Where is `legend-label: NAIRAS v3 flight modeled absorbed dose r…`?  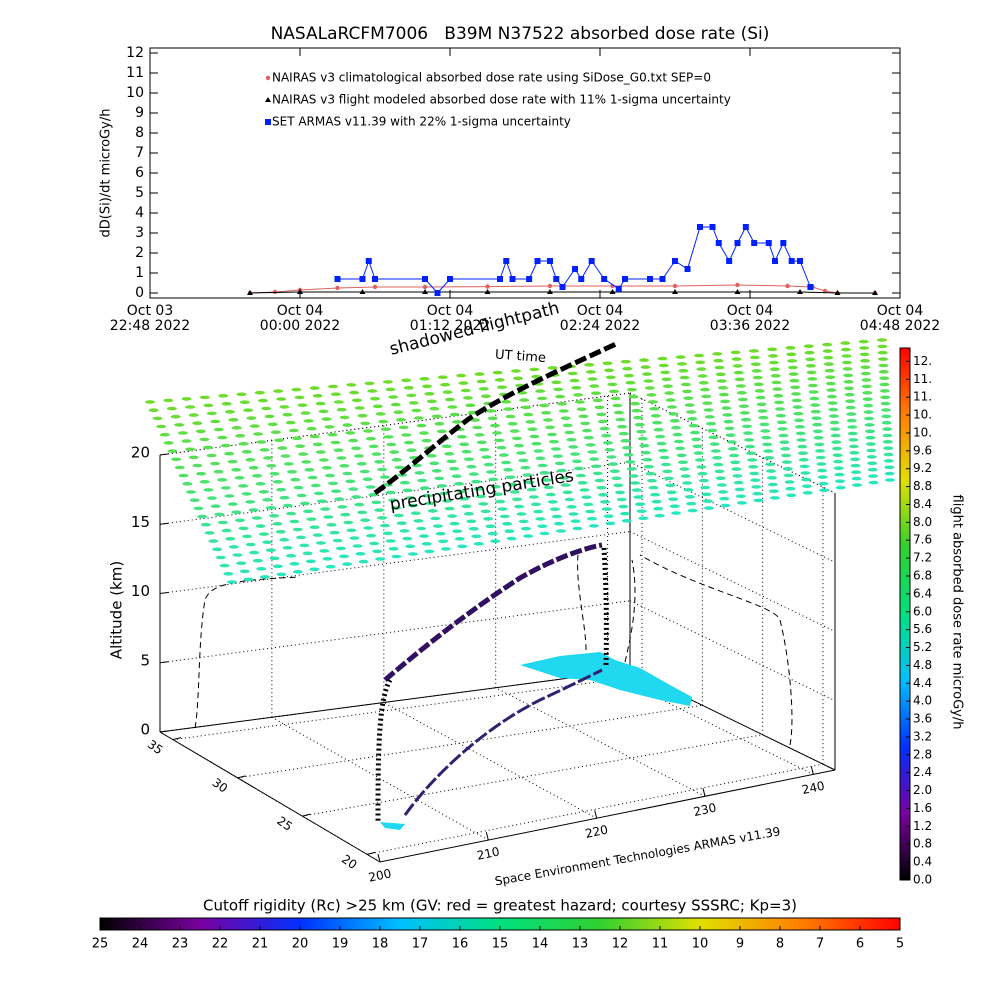 legend-label: NAIRAS v3 flight modeled absorbed dose r… is located at coordinates (501, 100).